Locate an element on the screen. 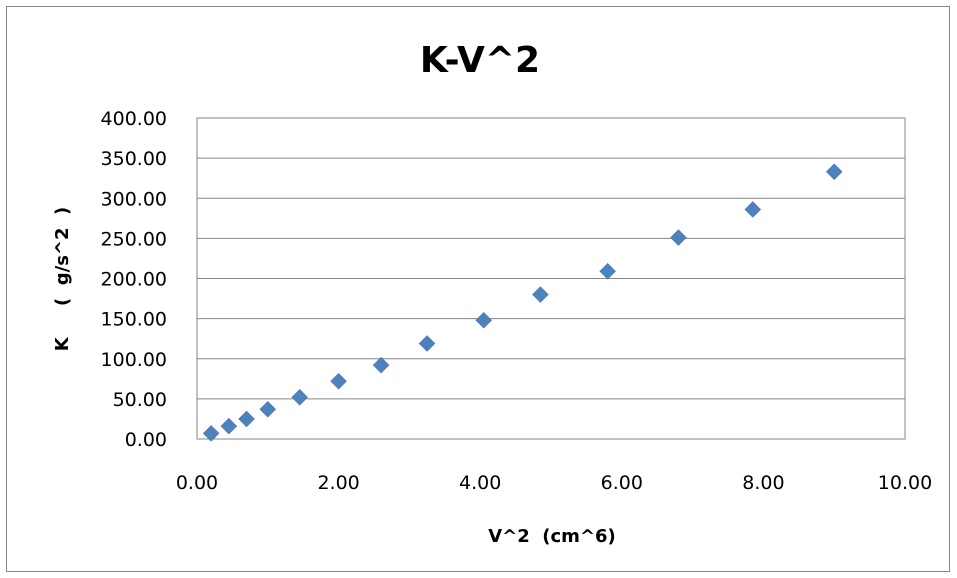 This screenshot has width=957, height=578. x-axis-ticks: 0.00 2.00 4.00 6.00 8.00 10.00 is located at coordinates (554, 483).